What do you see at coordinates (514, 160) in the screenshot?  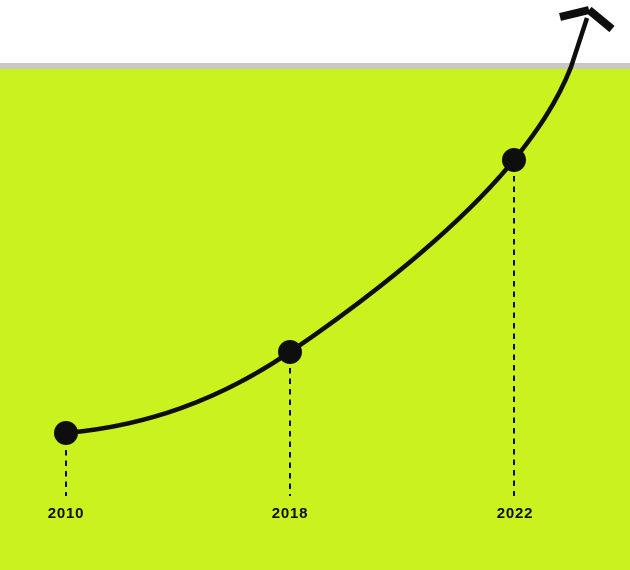 I see `data-point-2022` at bounding box center [514, 160].